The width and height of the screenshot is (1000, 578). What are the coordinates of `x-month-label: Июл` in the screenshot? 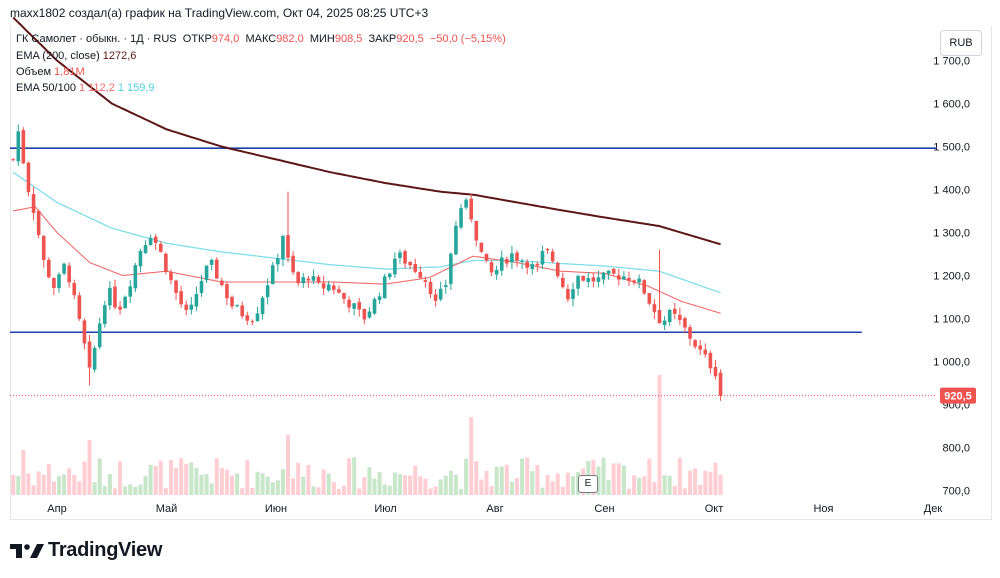 It's located at (385, 509).